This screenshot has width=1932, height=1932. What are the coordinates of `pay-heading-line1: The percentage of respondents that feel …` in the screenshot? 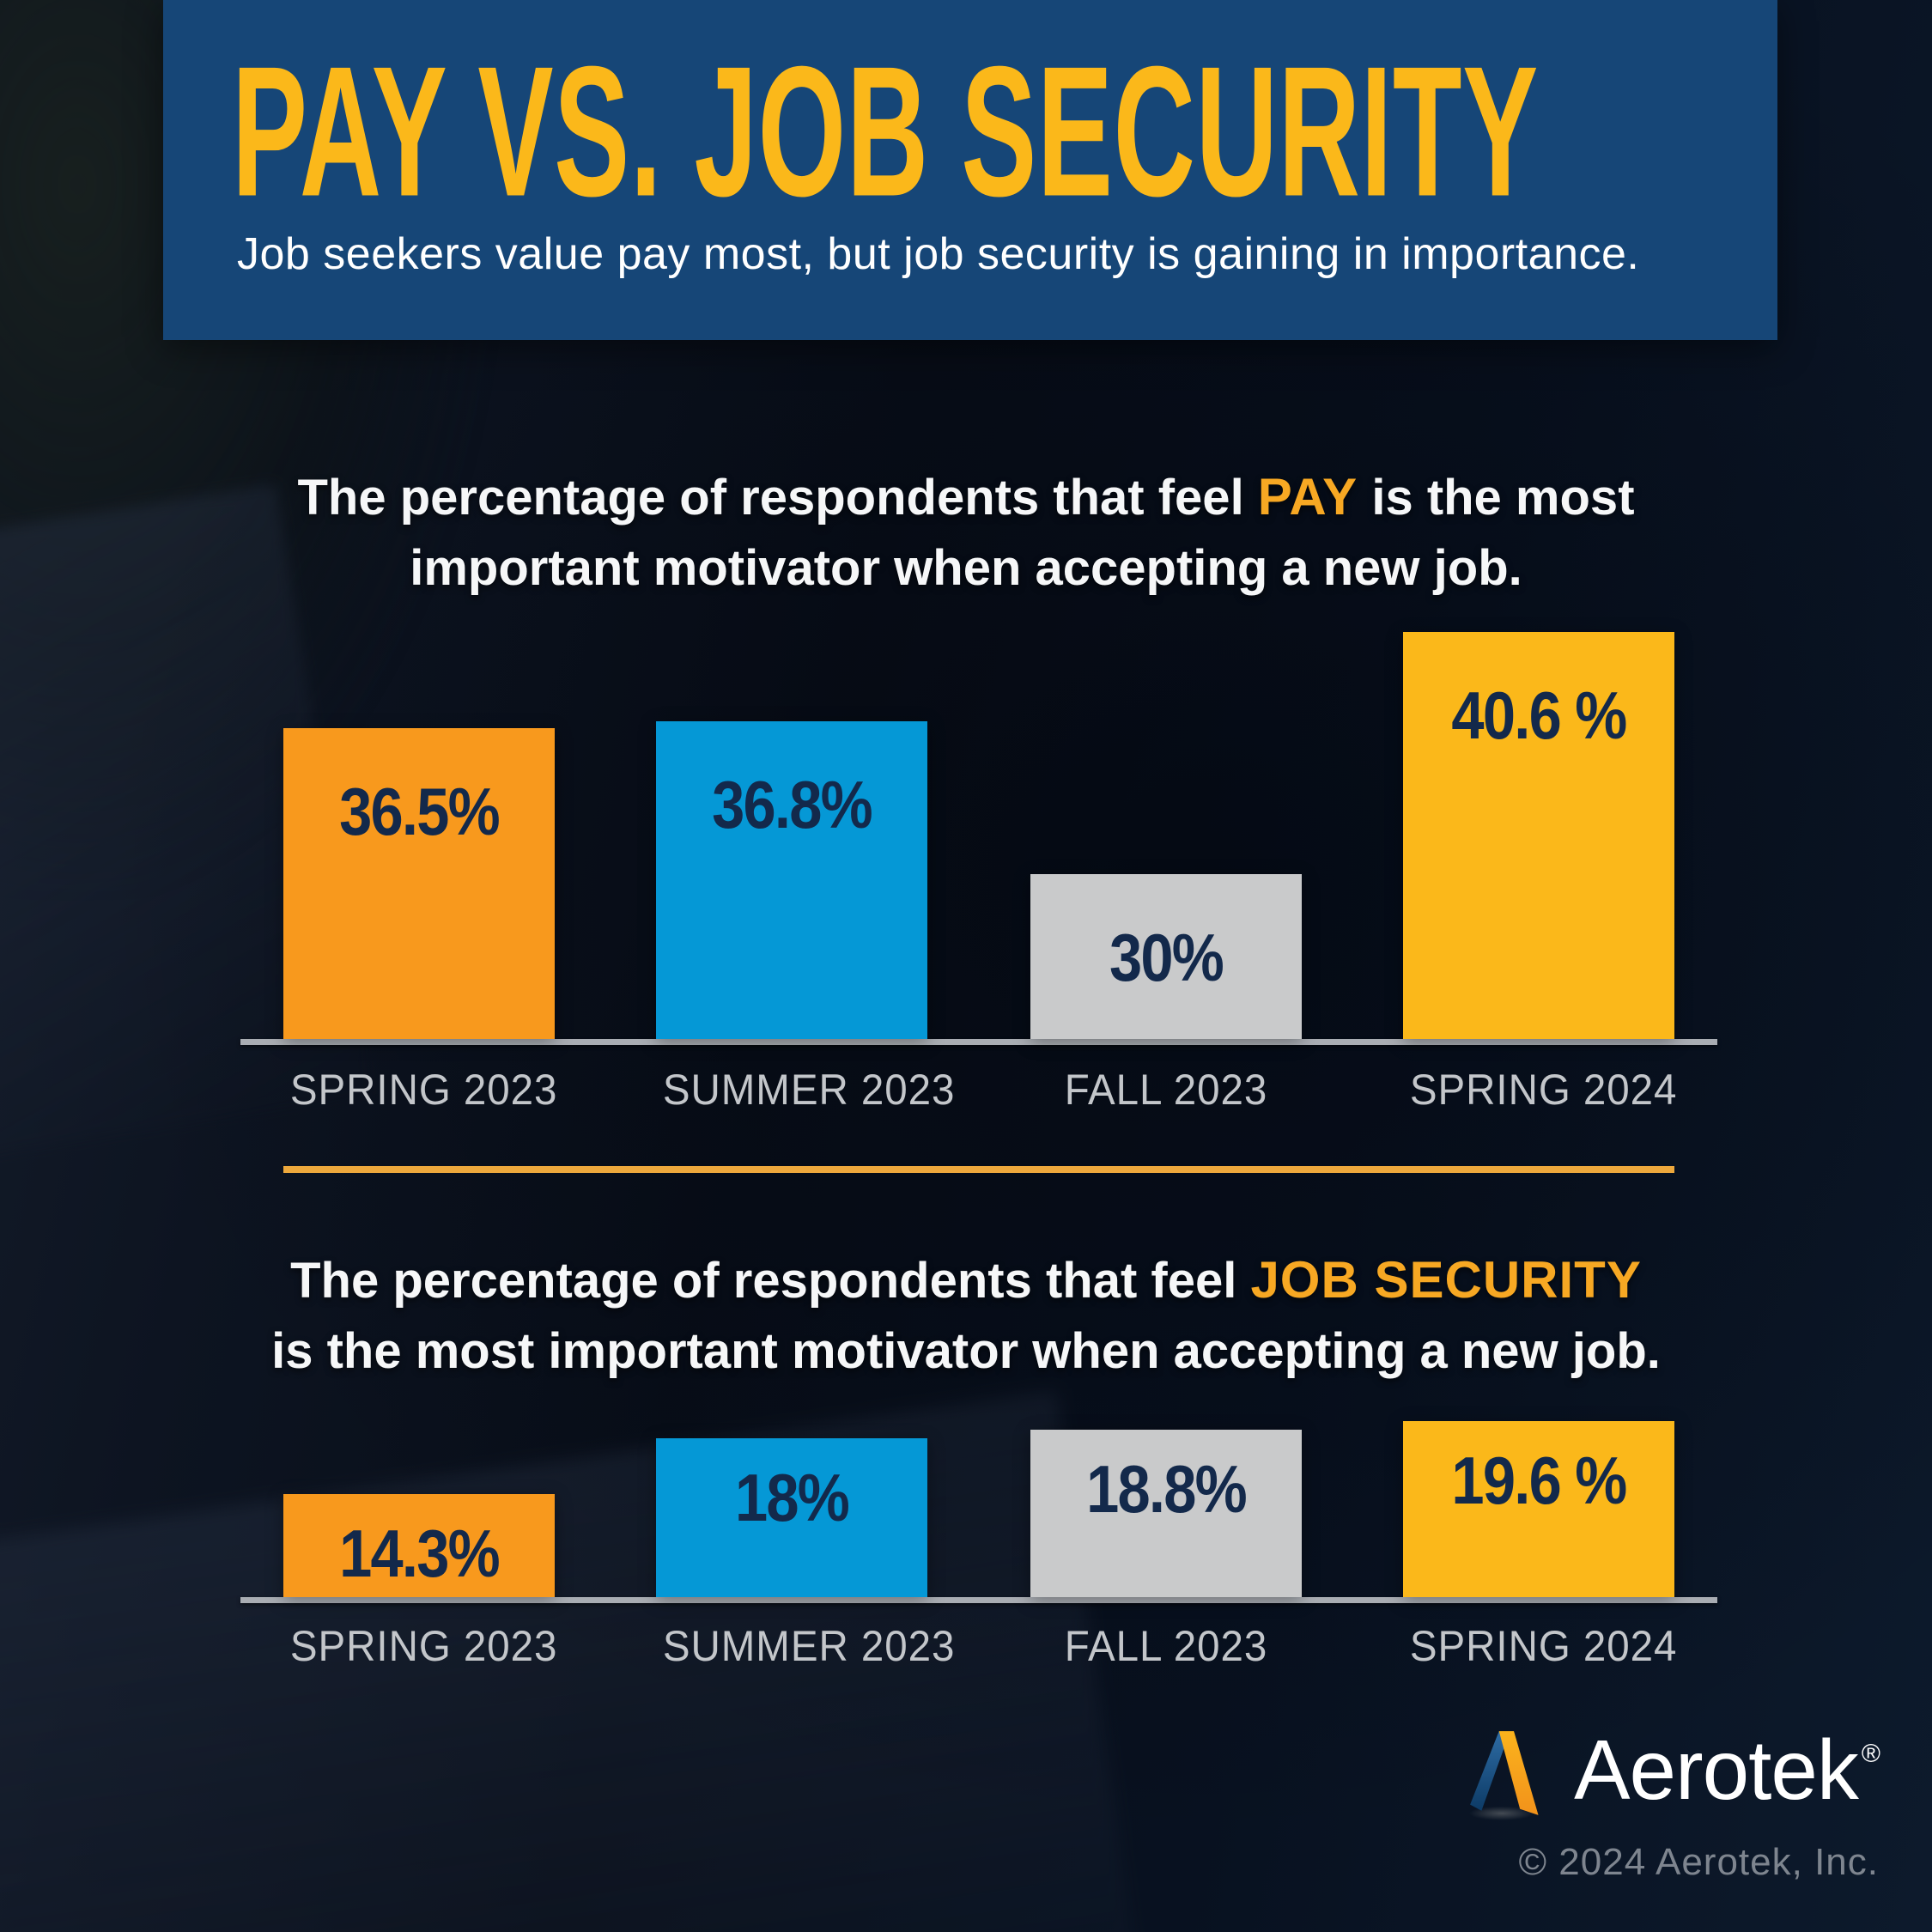 It's located at (966, 497).